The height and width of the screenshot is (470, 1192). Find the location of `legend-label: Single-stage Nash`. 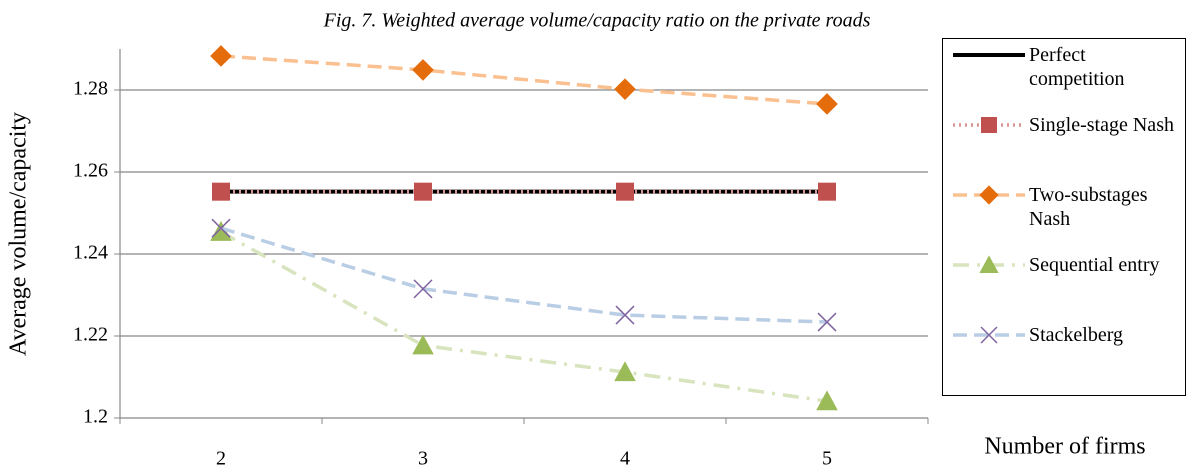

legend-label: Single-stage Nash is located at coordinates (1101, 125).